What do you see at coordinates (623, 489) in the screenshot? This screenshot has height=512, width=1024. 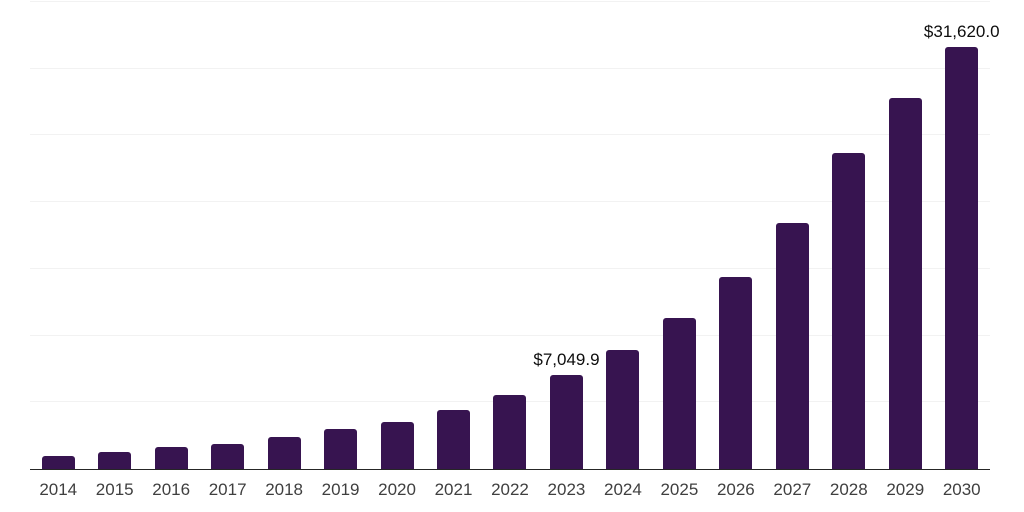 I see `x-tick-label-2024: 2024` at bounding box center [623, 489].